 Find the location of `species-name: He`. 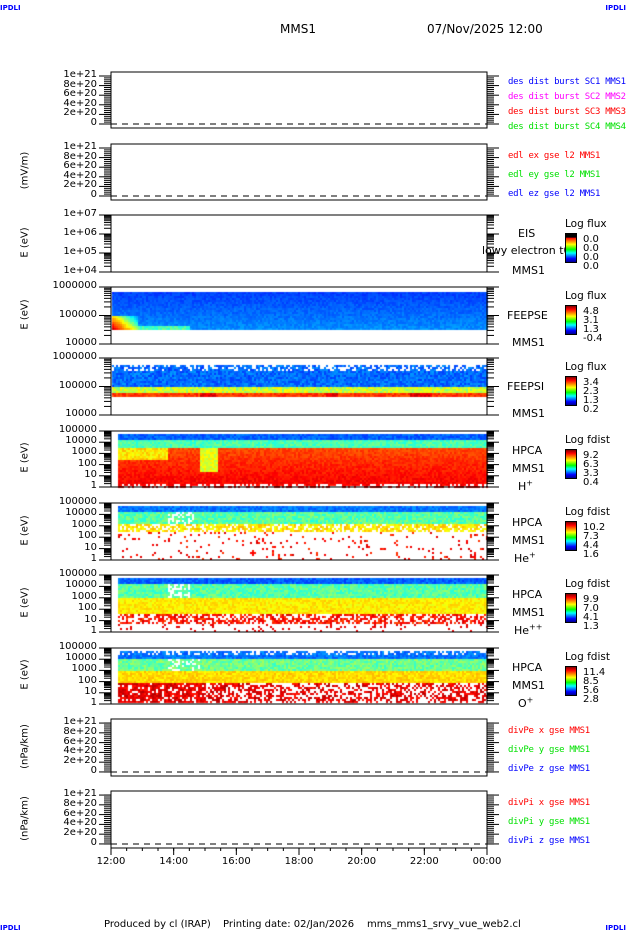

species-name: He is located at coordinates (522, 630).